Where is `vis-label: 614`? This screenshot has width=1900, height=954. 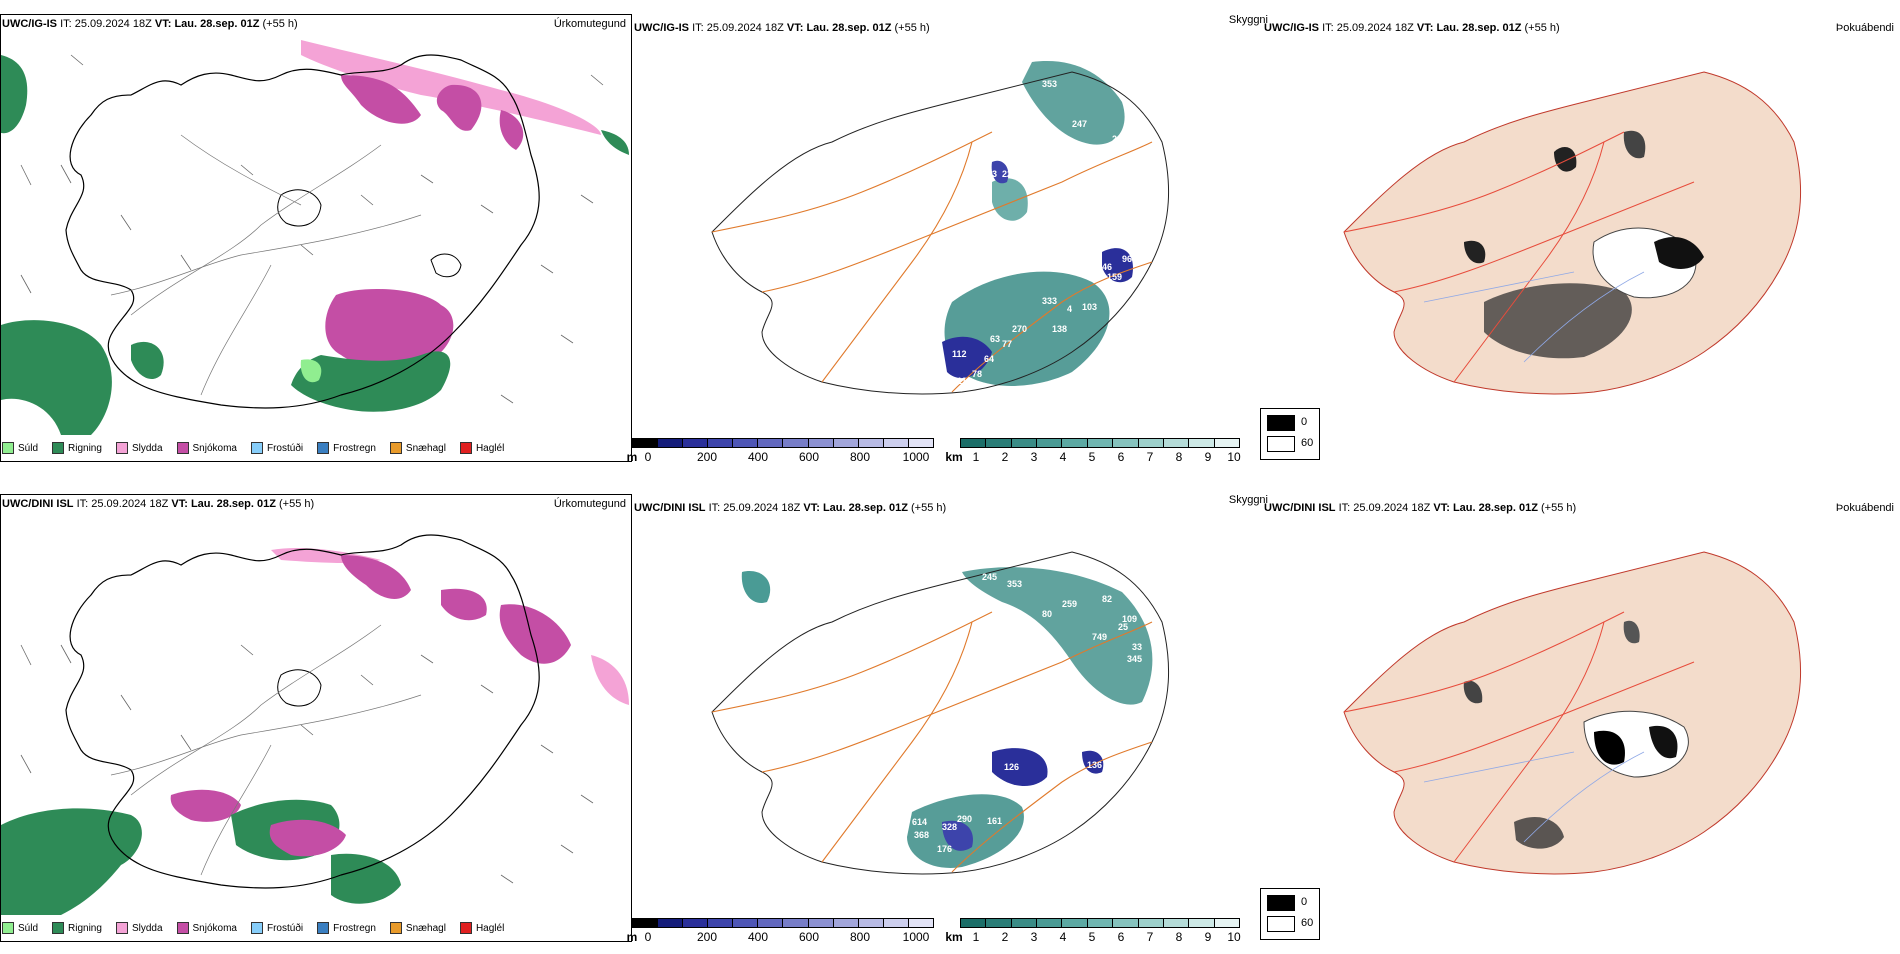 vis-label: 614 is located at coordinates (919, 822).